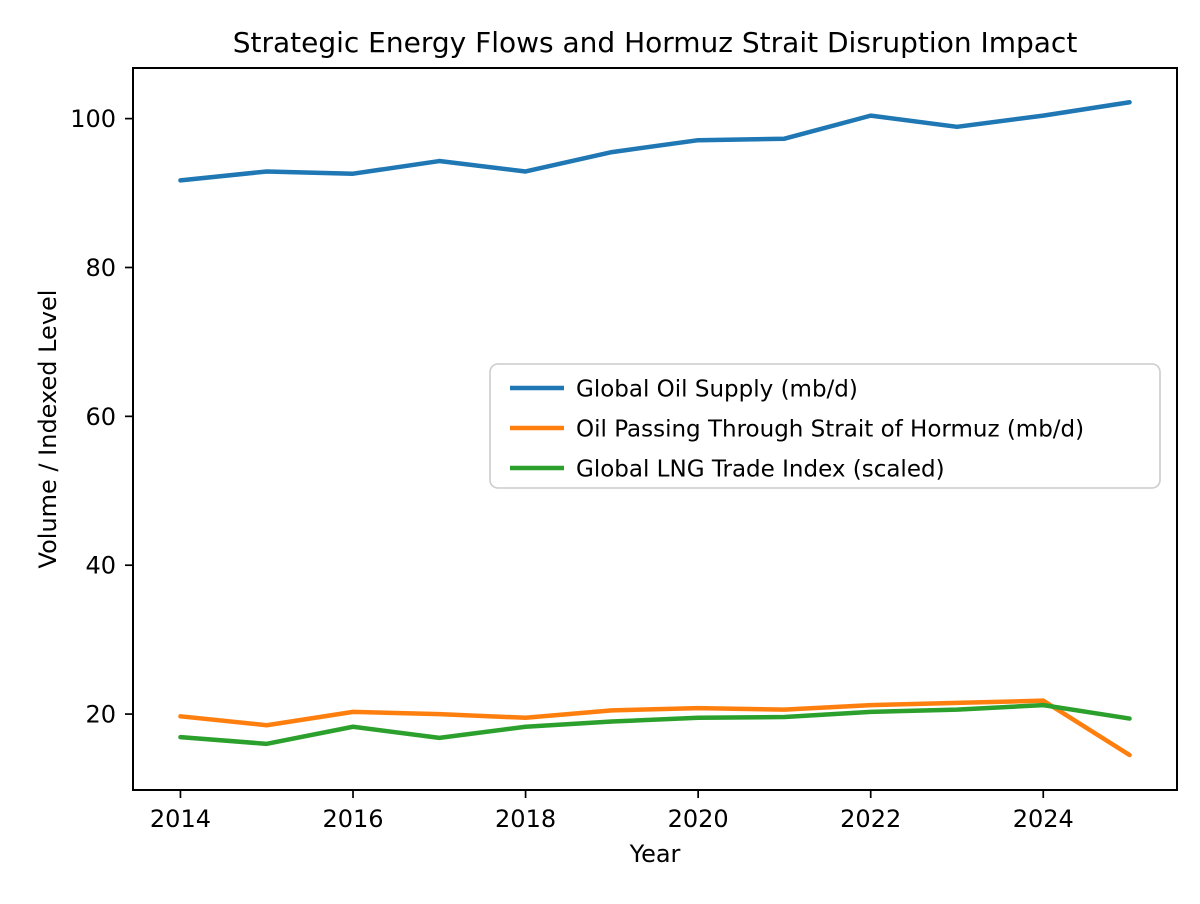 The image size is (1200, 904). I want to click on legend-box, so click(825, 426).